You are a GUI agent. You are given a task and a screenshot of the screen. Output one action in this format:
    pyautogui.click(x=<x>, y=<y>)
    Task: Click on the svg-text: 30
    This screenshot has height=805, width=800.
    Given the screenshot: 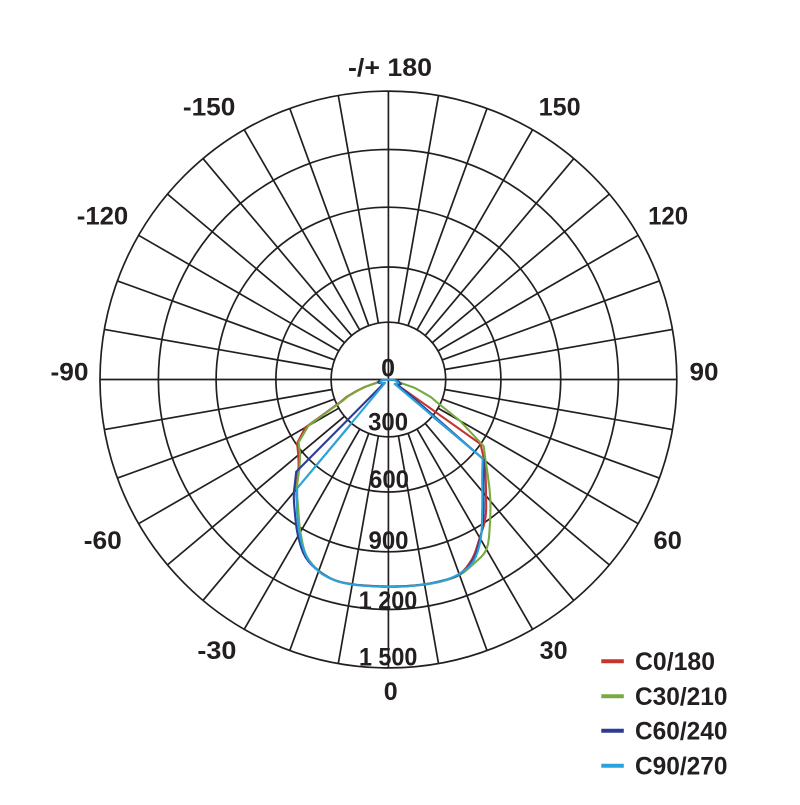 What is the action you would take?
    pyautogui.click(x=554, y=651)
    